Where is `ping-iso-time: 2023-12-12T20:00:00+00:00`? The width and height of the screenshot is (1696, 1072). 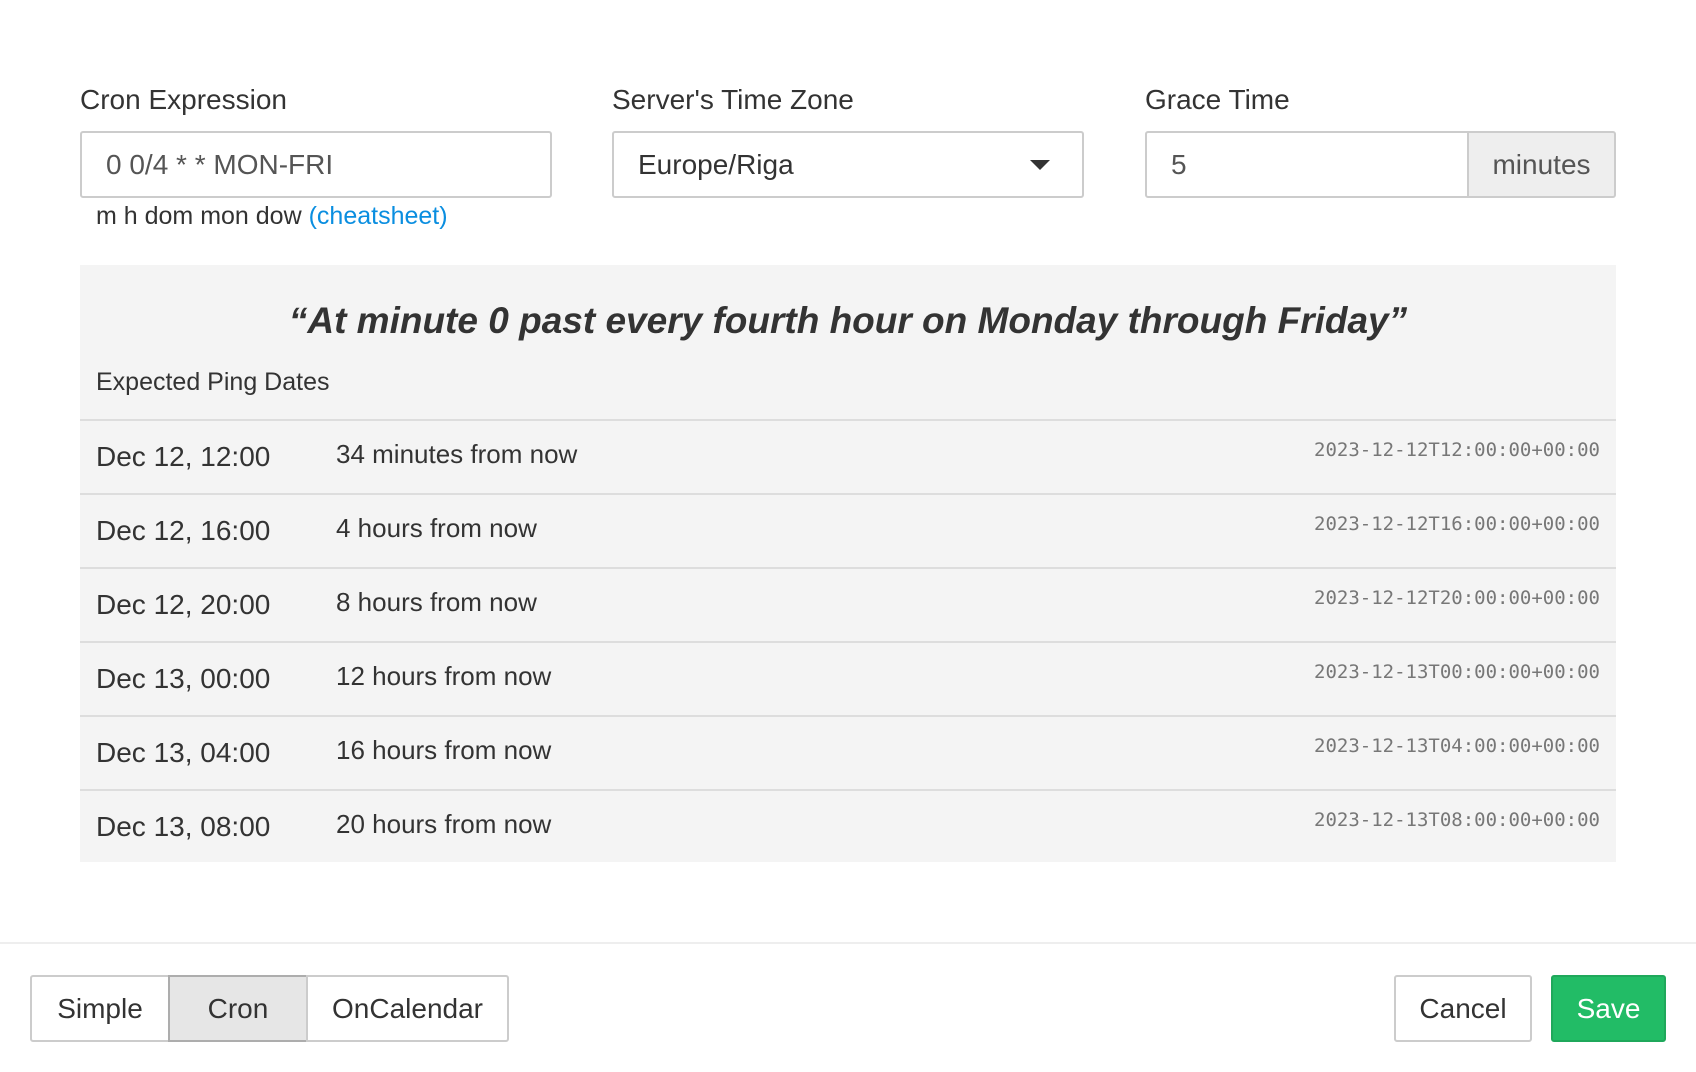 ping-iso-time: 2023-12-12T20:00:00+00:00 is located at coordinates (1457, 598).